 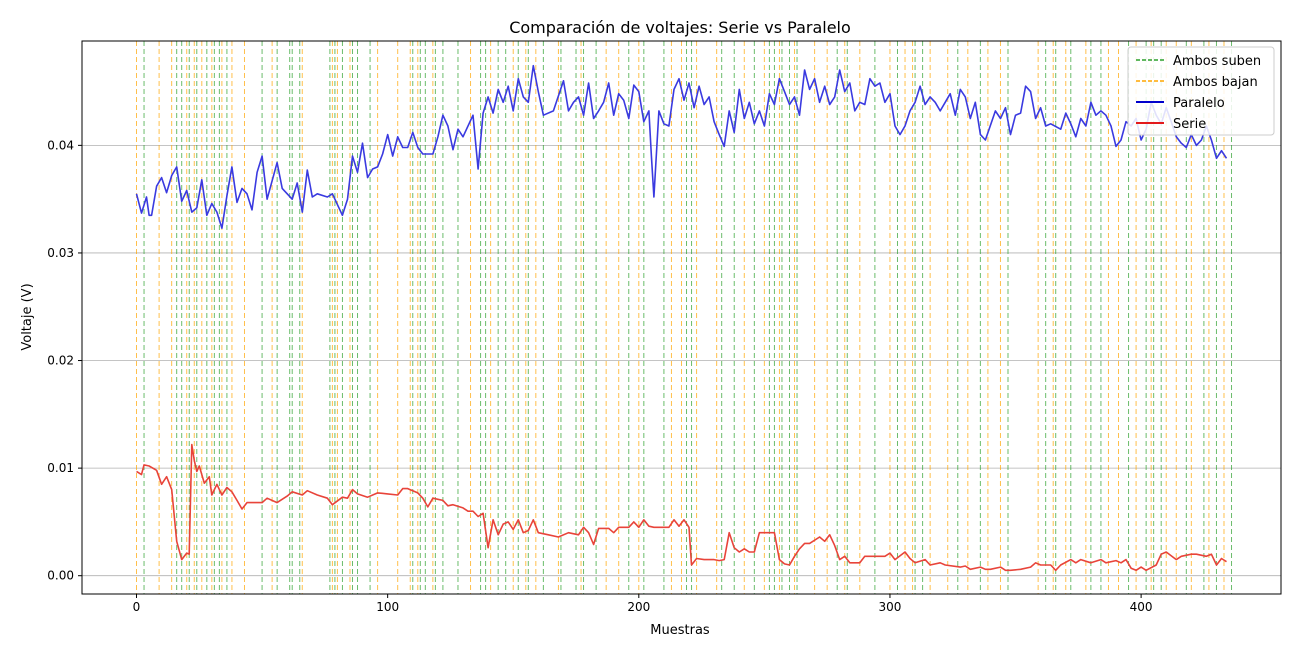 What do you see at coordinates (1201, 91) in the screenshot?
I see `legend: Ambos suben Ambos bajan Paralelo Serie` at bounding box center [1201, 91].